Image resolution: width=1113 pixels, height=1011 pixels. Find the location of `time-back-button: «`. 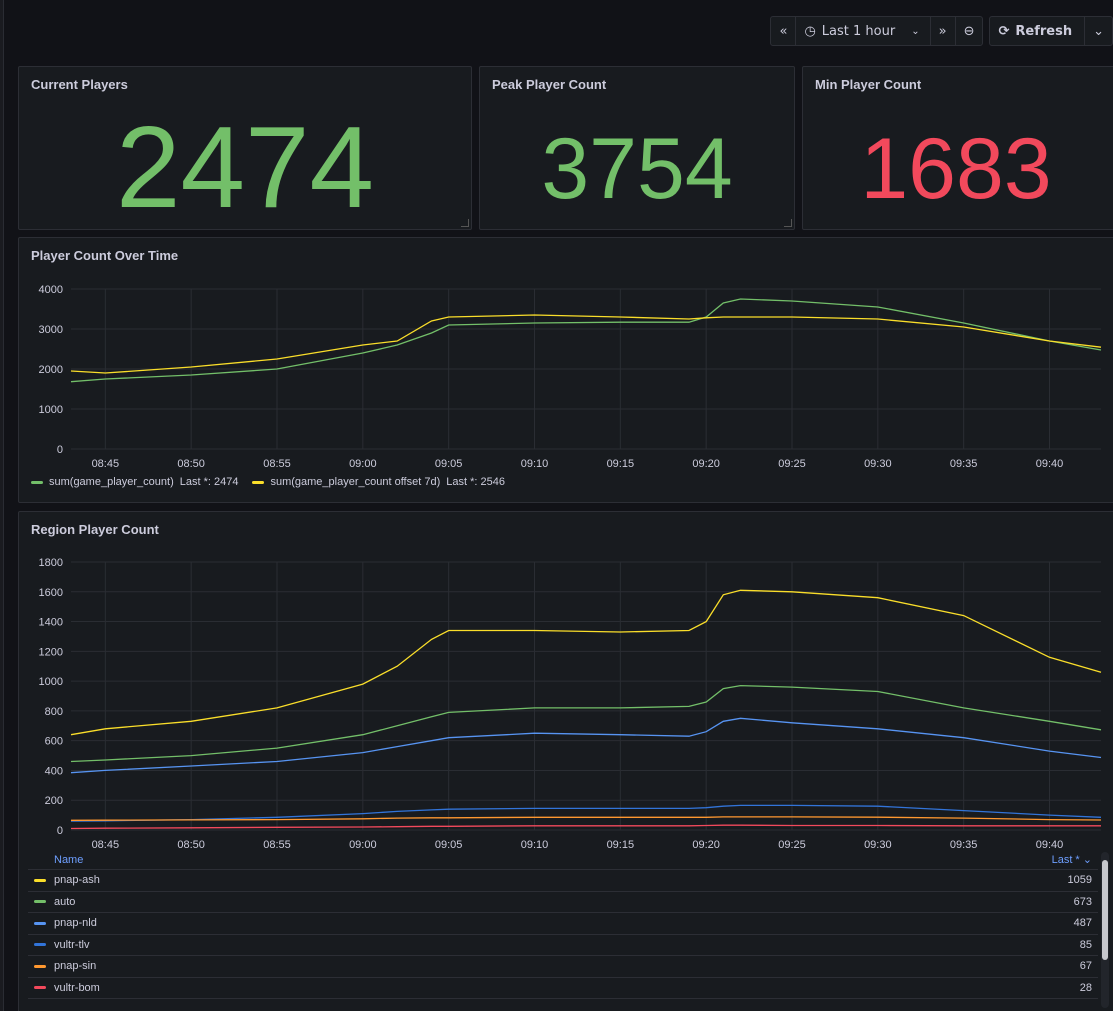

time-back-button: « is located at coordinates (784, 31).